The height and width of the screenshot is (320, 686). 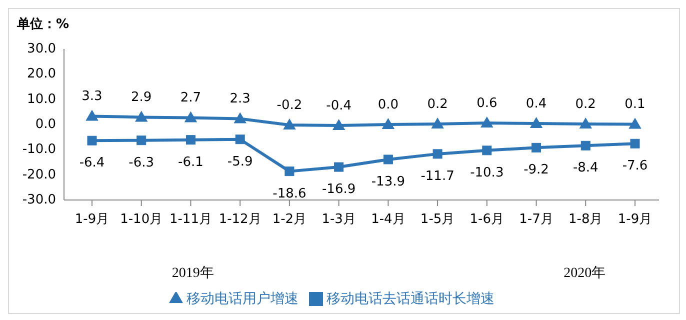 What do you see at coordinates (289, 194) in the screenshot?
I see `data-label: -18.6` at bounding box center [289, 194].